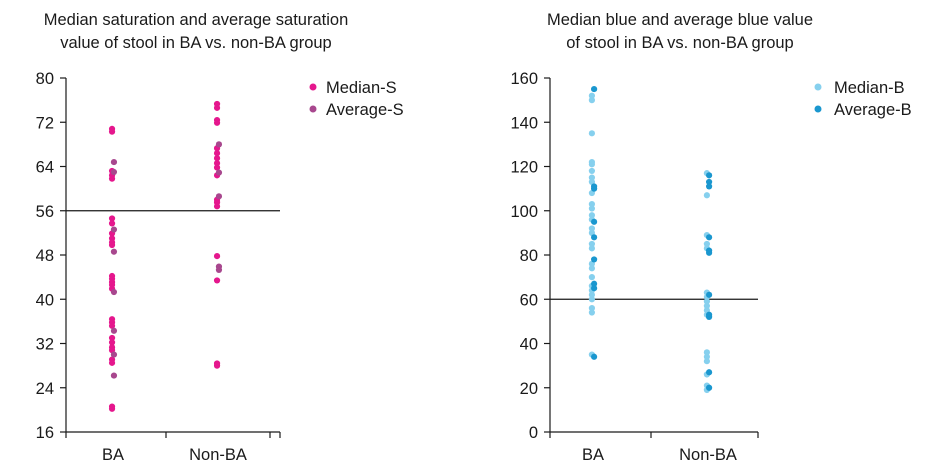 The width and height of the screenshot is (946, 464). What do you see at coordinates (45, 300) in the screenshot?
I see `y-tick-label: 40` at bounding box center [45, 300].